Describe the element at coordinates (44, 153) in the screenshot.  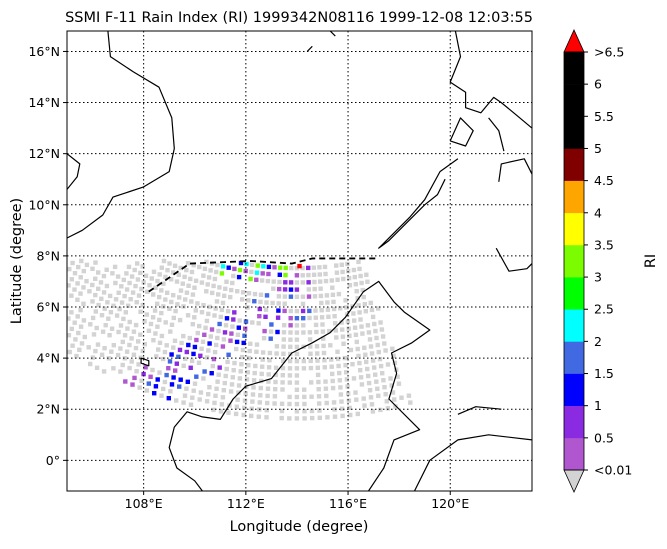
I see `y-tick-label: 12°N` at that location.